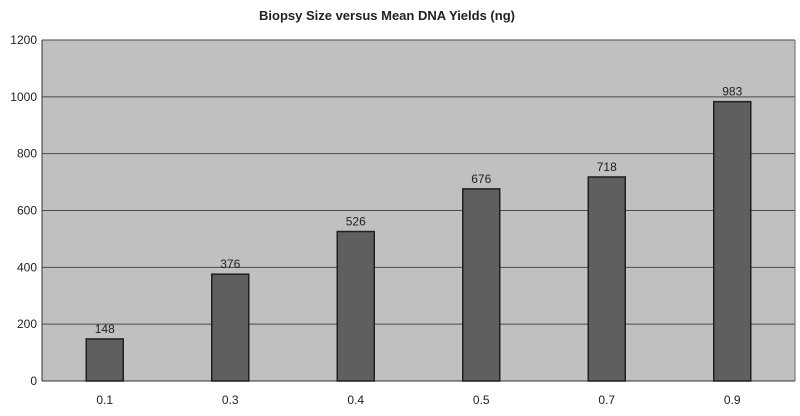  What do you see at coordinates (104, 400) in the screenshot?
I see `x-tick-label: 0.1` at bounding box center [104, 400].